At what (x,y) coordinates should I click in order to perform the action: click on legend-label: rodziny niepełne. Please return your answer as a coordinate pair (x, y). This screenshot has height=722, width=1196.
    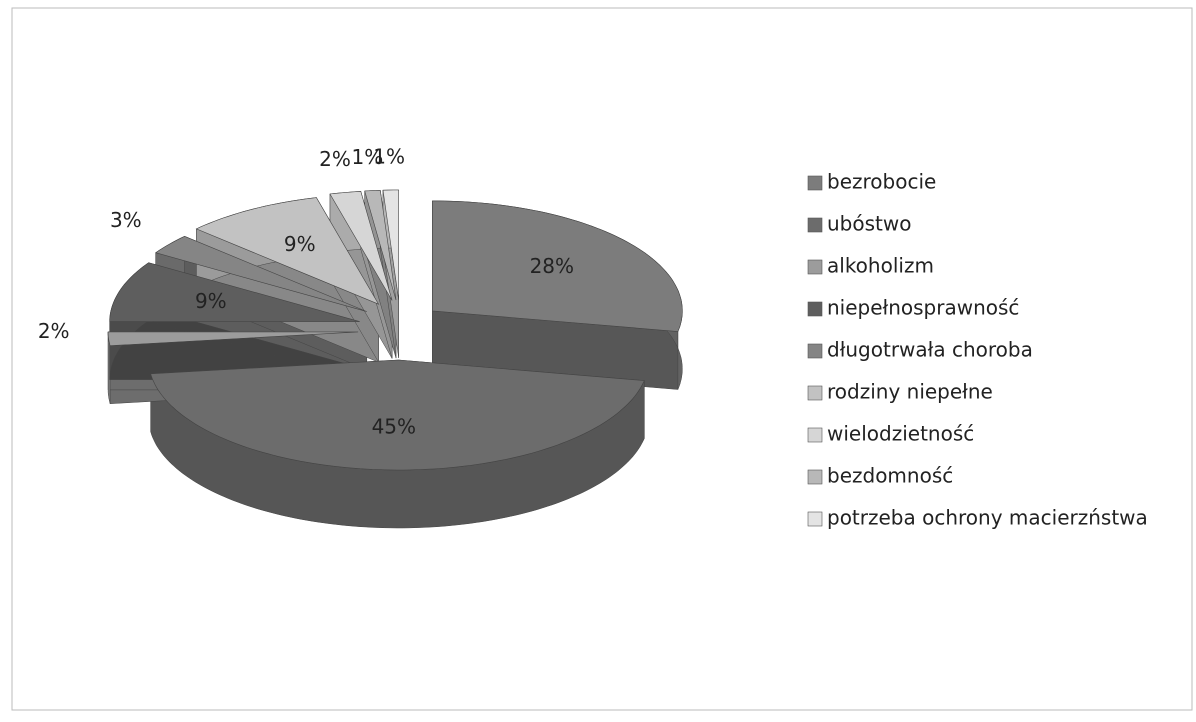
    Looking at the image, I should click on (910, 392).